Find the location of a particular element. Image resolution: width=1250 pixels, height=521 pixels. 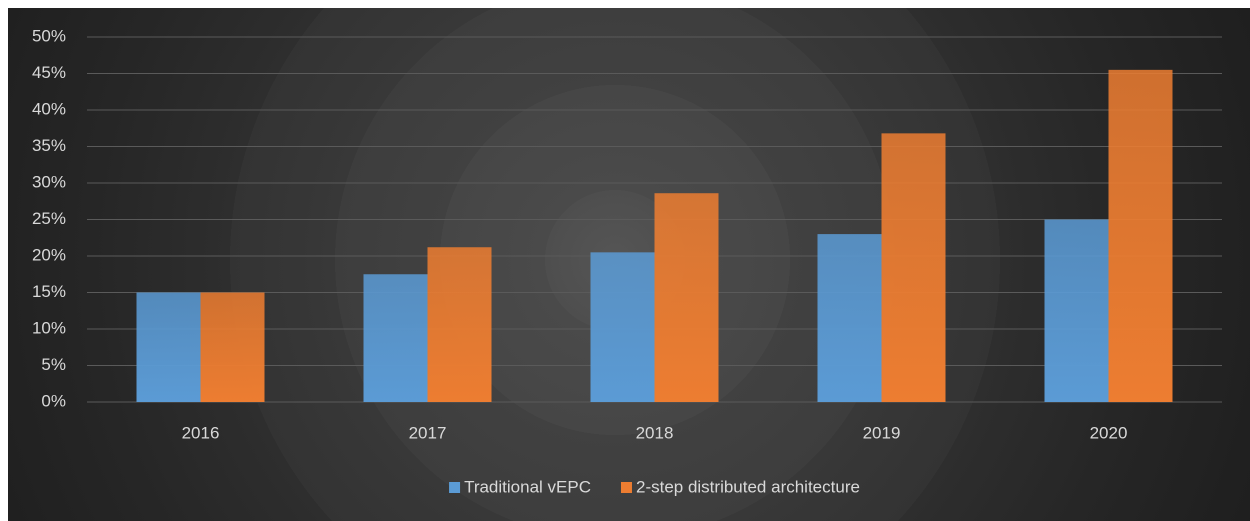

y-tick-label: 15% is located at coordinates (49, 291).